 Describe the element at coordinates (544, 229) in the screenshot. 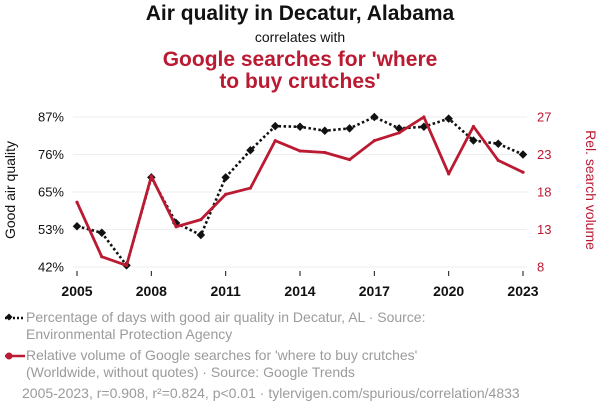

I see `y-right-tick-label: 13` at that location.